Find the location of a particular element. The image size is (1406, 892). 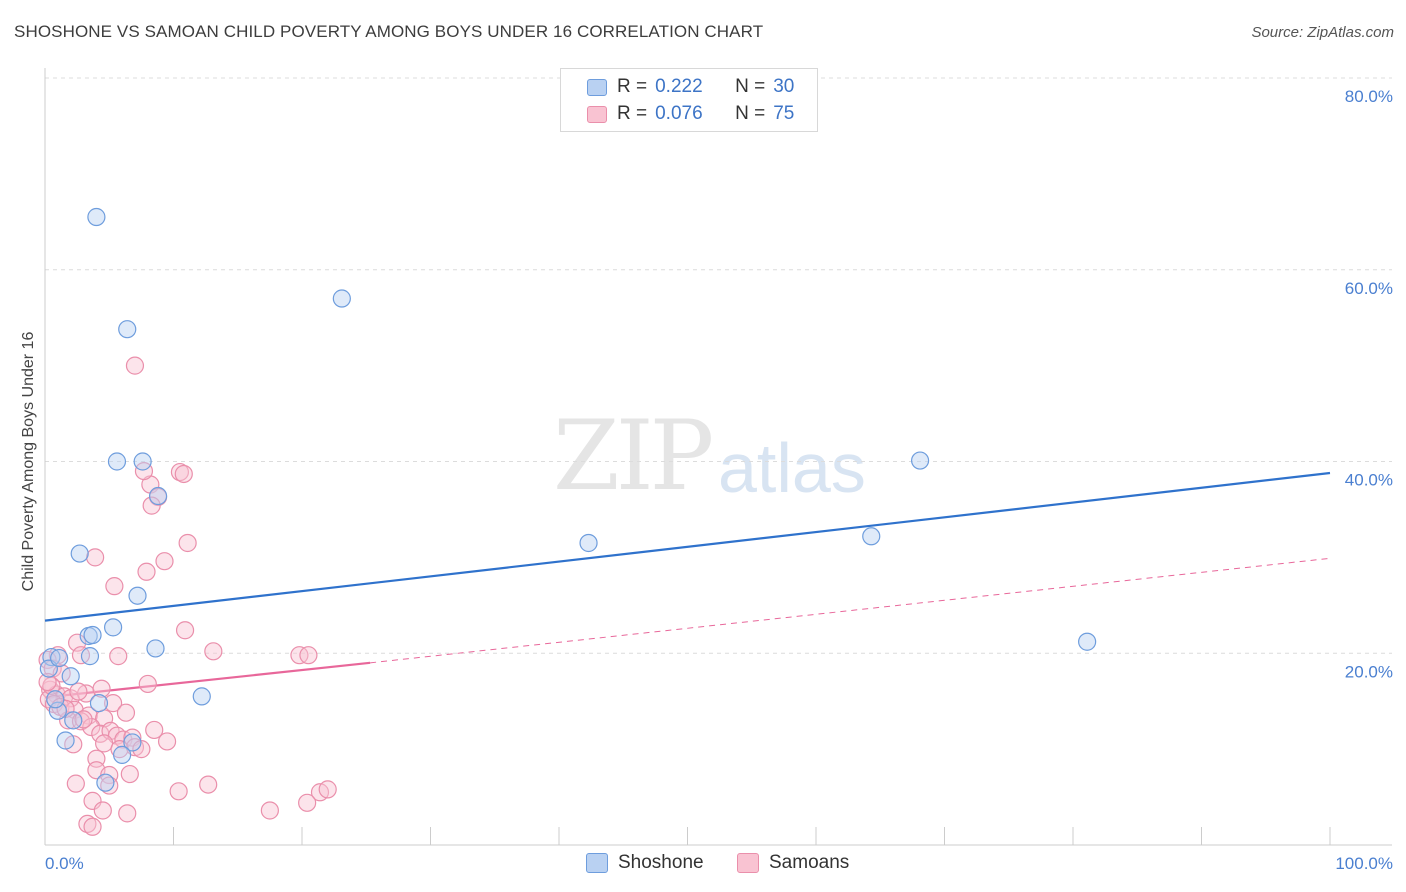

x-tick-label: 0.0% is located at coordinates (64, 863).